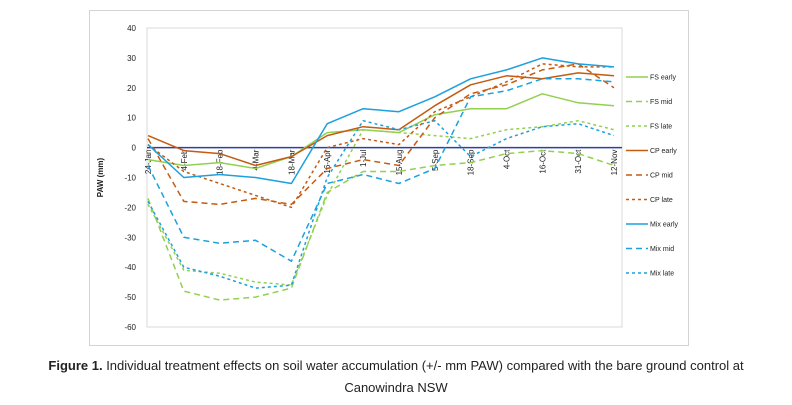 Image resolution: width=792 pixels, height=405 pixels. I want to click on y-tick-label: -40, so click(130, 267).